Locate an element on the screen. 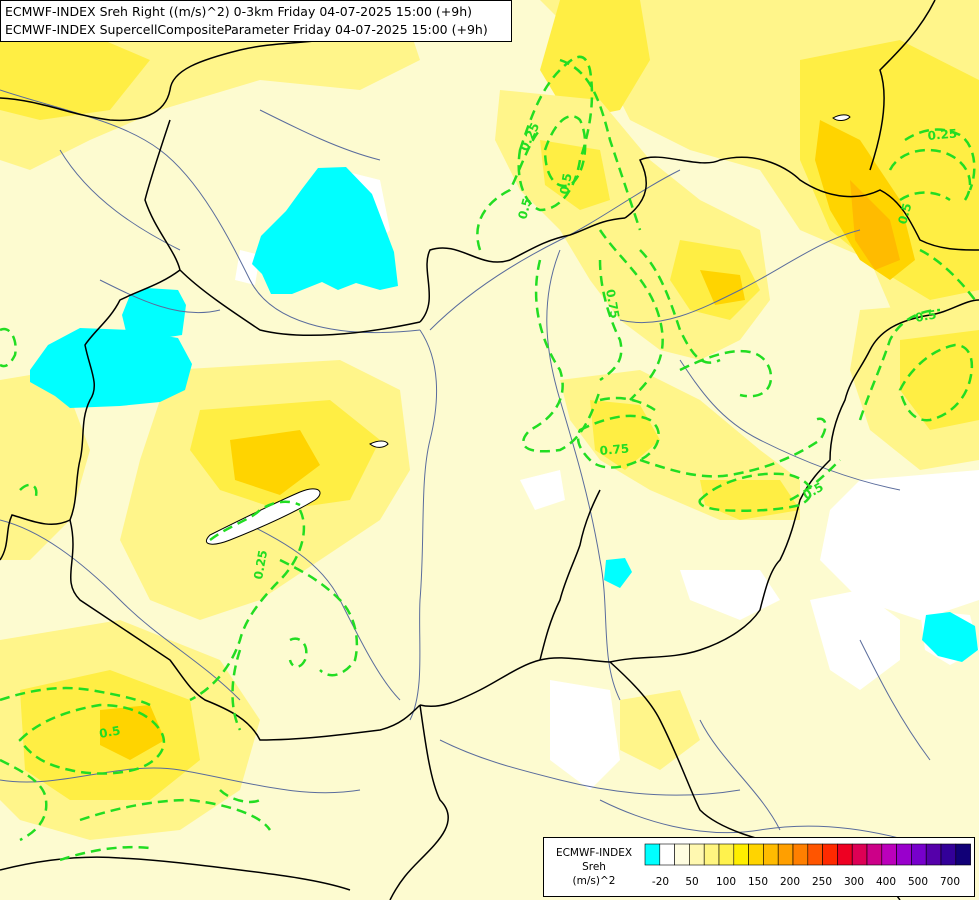 This screenshot has width=979, height=900. legend-tick-label: 300 is located at coordinates (854, 882).